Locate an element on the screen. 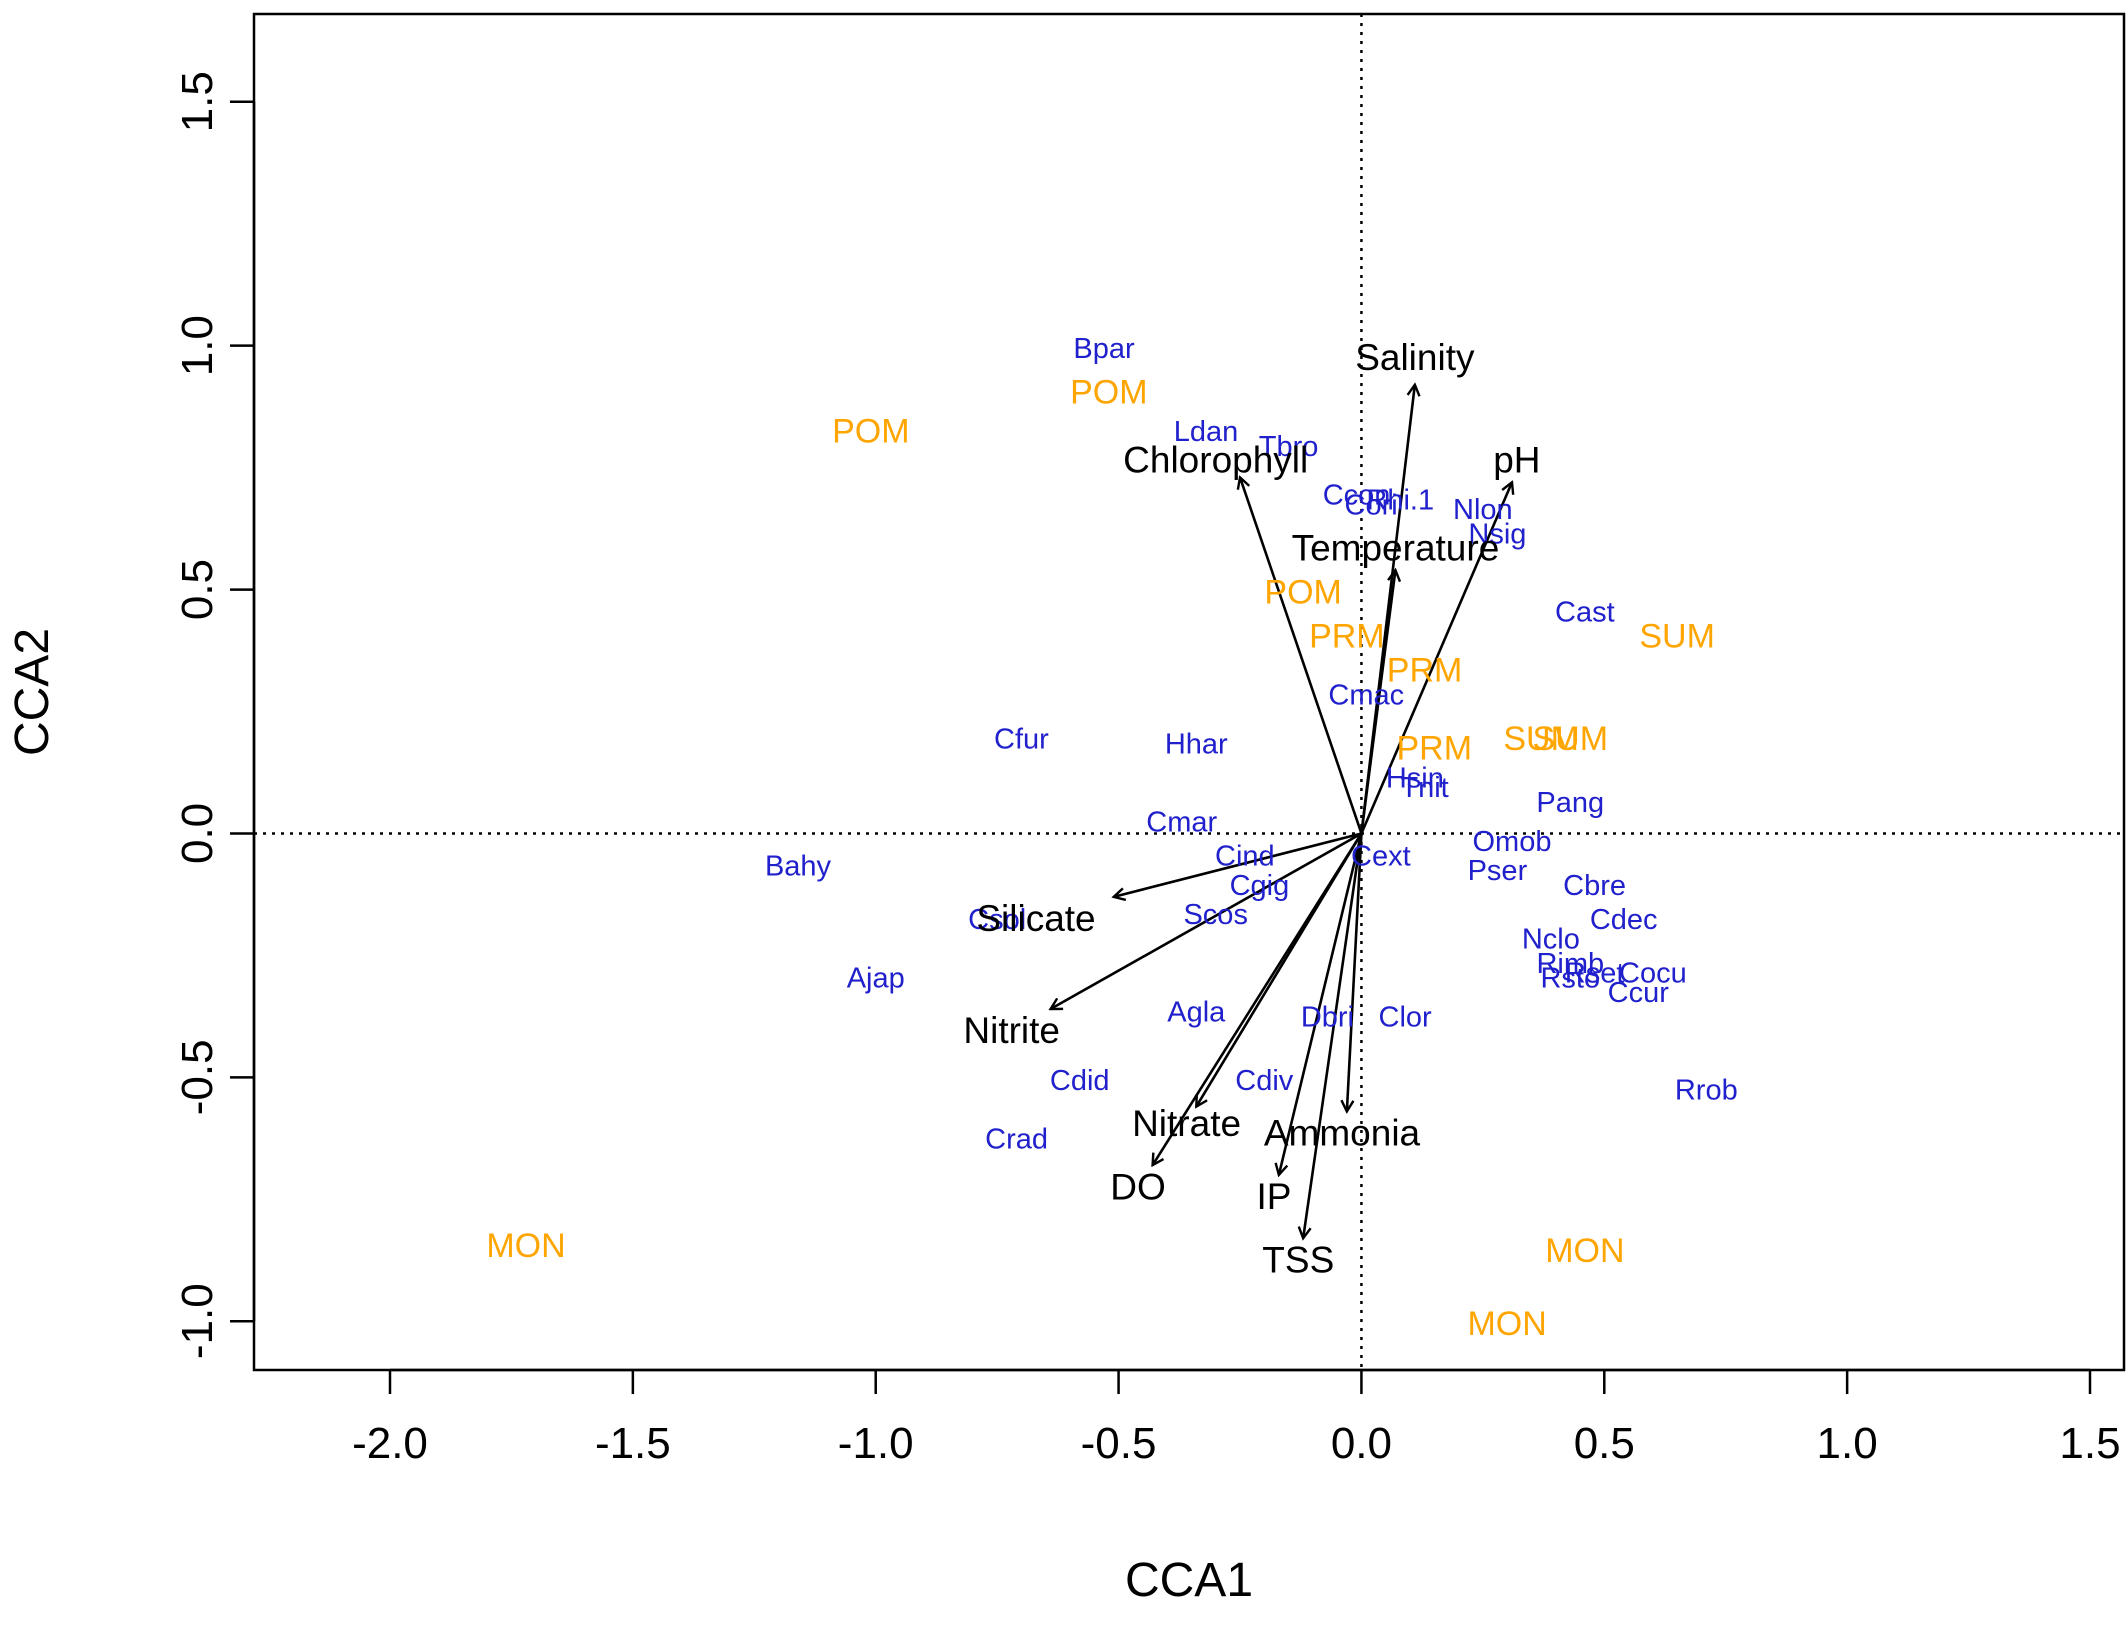  species-point: Cdiv is located at coordinates (1264, 1081).